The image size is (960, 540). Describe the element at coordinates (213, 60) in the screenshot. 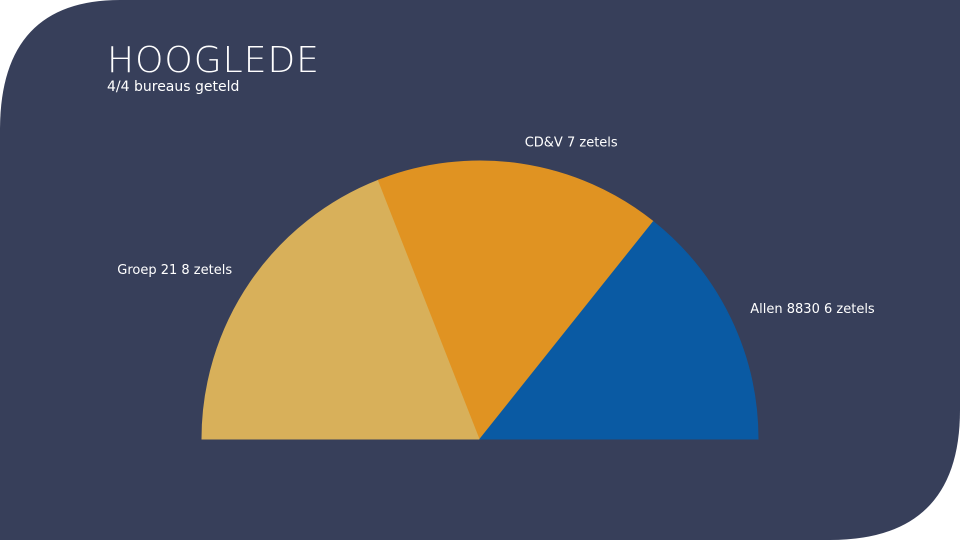

I see `chart-title: HOOGLEDE` at that location.